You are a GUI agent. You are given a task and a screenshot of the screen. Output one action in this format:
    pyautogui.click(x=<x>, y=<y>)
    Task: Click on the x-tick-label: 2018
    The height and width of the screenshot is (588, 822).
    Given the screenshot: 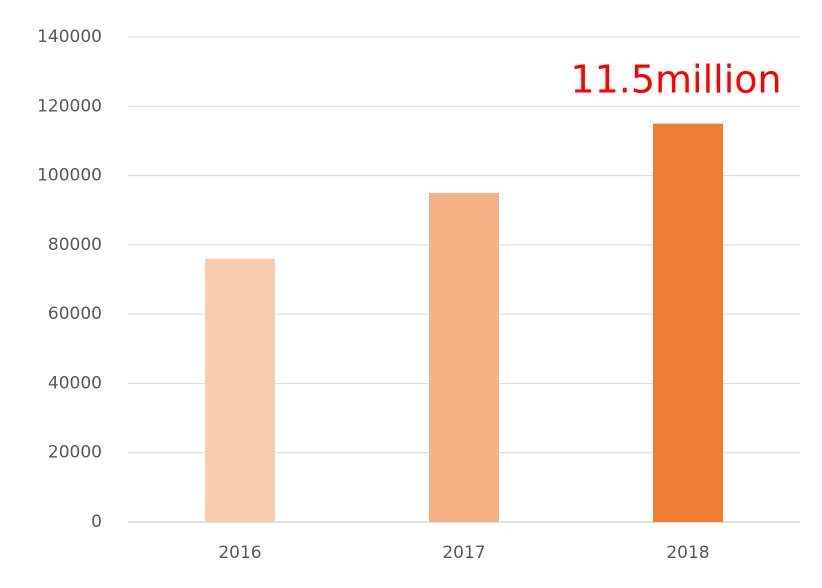 What is the action you would take?
    pyautogui.click(x=687, y=553)
    